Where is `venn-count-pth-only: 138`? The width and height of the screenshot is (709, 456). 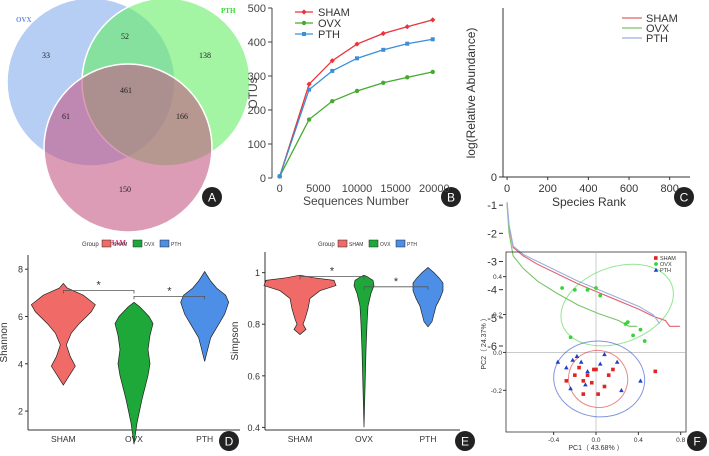 venn-count-pth-only: 138 is located at coordinates (205, 55).